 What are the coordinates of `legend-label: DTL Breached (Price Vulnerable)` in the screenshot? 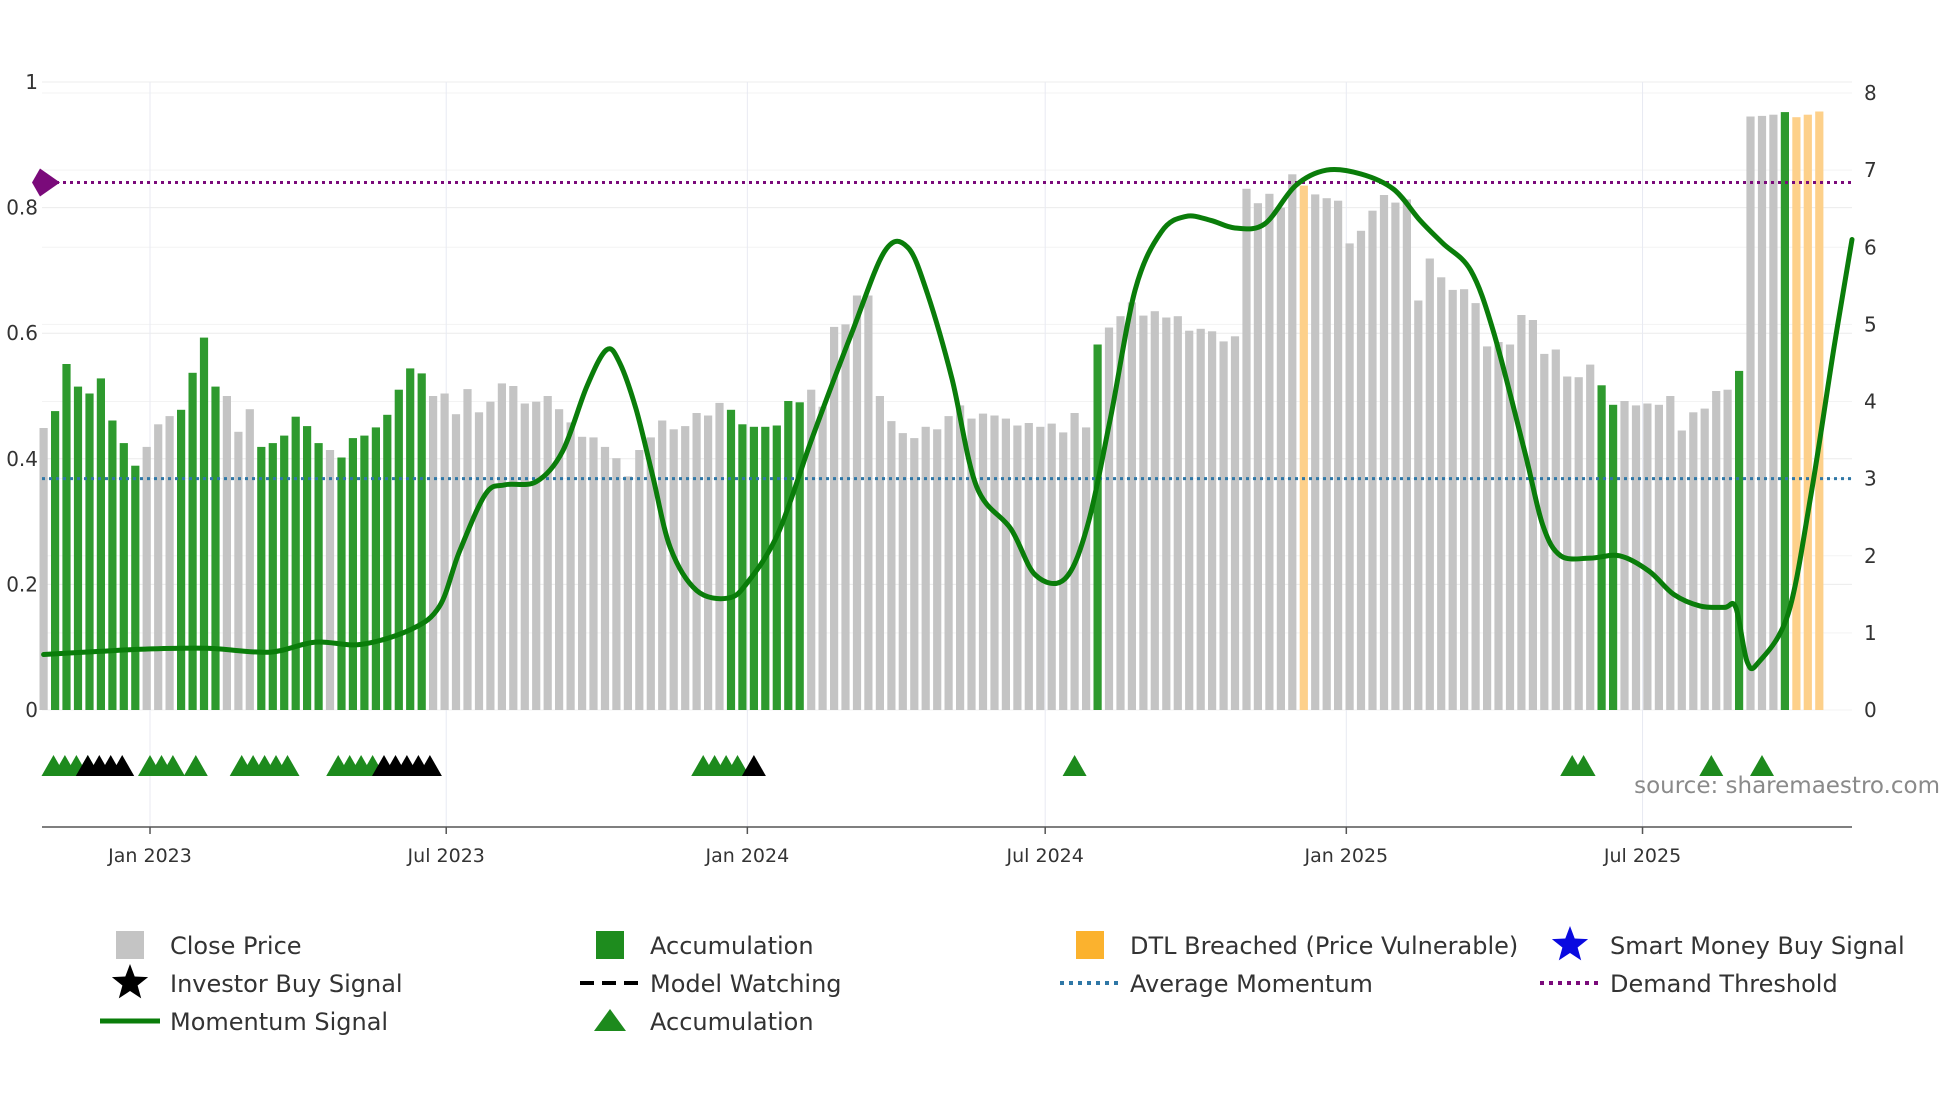 It's located at (1324, 946).